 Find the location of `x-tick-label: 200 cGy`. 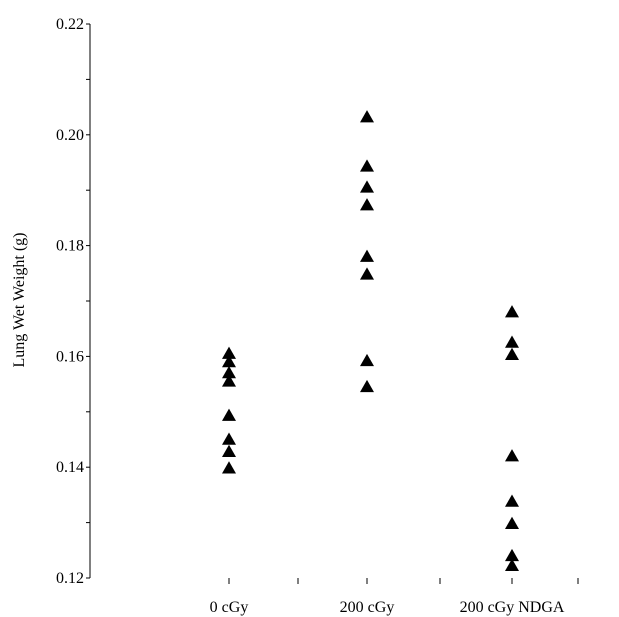

x-tick-label: 200 cGy is located at coordinates (367, 607).